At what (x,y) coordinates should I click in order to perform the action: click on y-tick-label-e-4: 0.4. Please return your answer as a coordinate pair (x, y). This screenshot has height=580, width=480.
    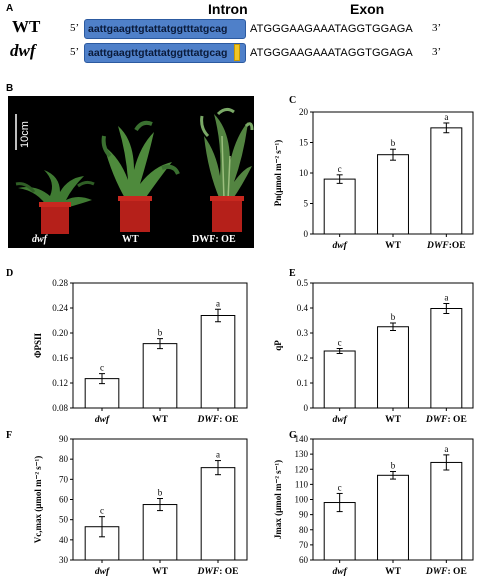
    Looking at the image, I should click on (303, 308).